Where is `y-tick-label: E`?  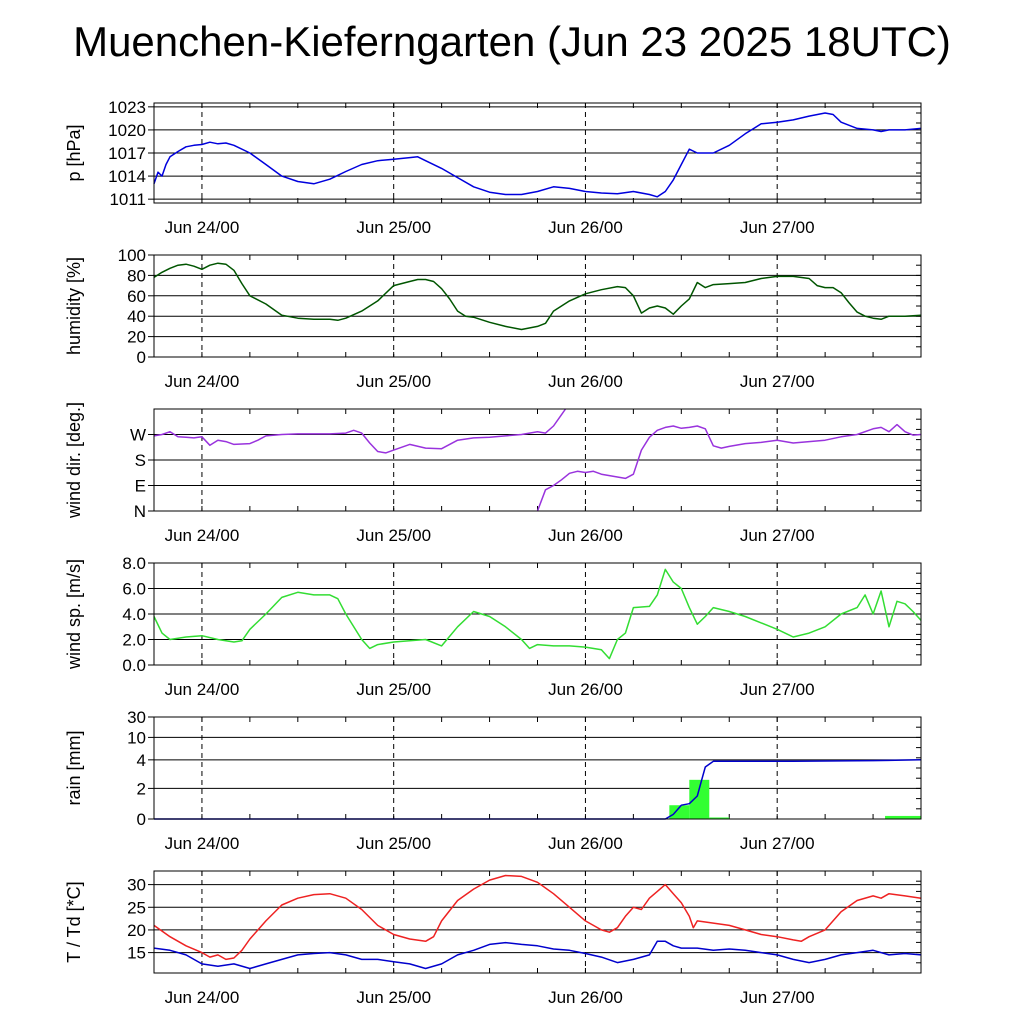
y-tick-label: E is located at coordinates (140, 486).